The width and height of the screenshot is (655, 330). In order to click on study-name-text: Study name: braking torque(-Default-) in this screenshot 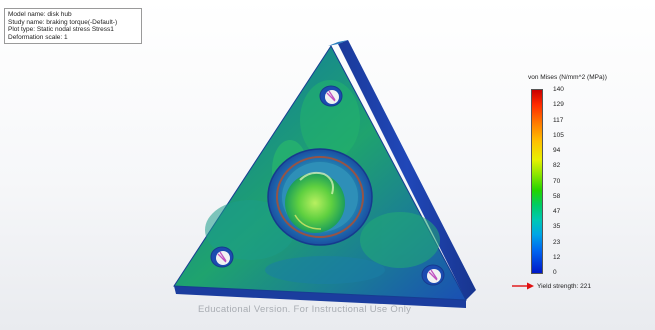, I will do `click(63, 22)`.